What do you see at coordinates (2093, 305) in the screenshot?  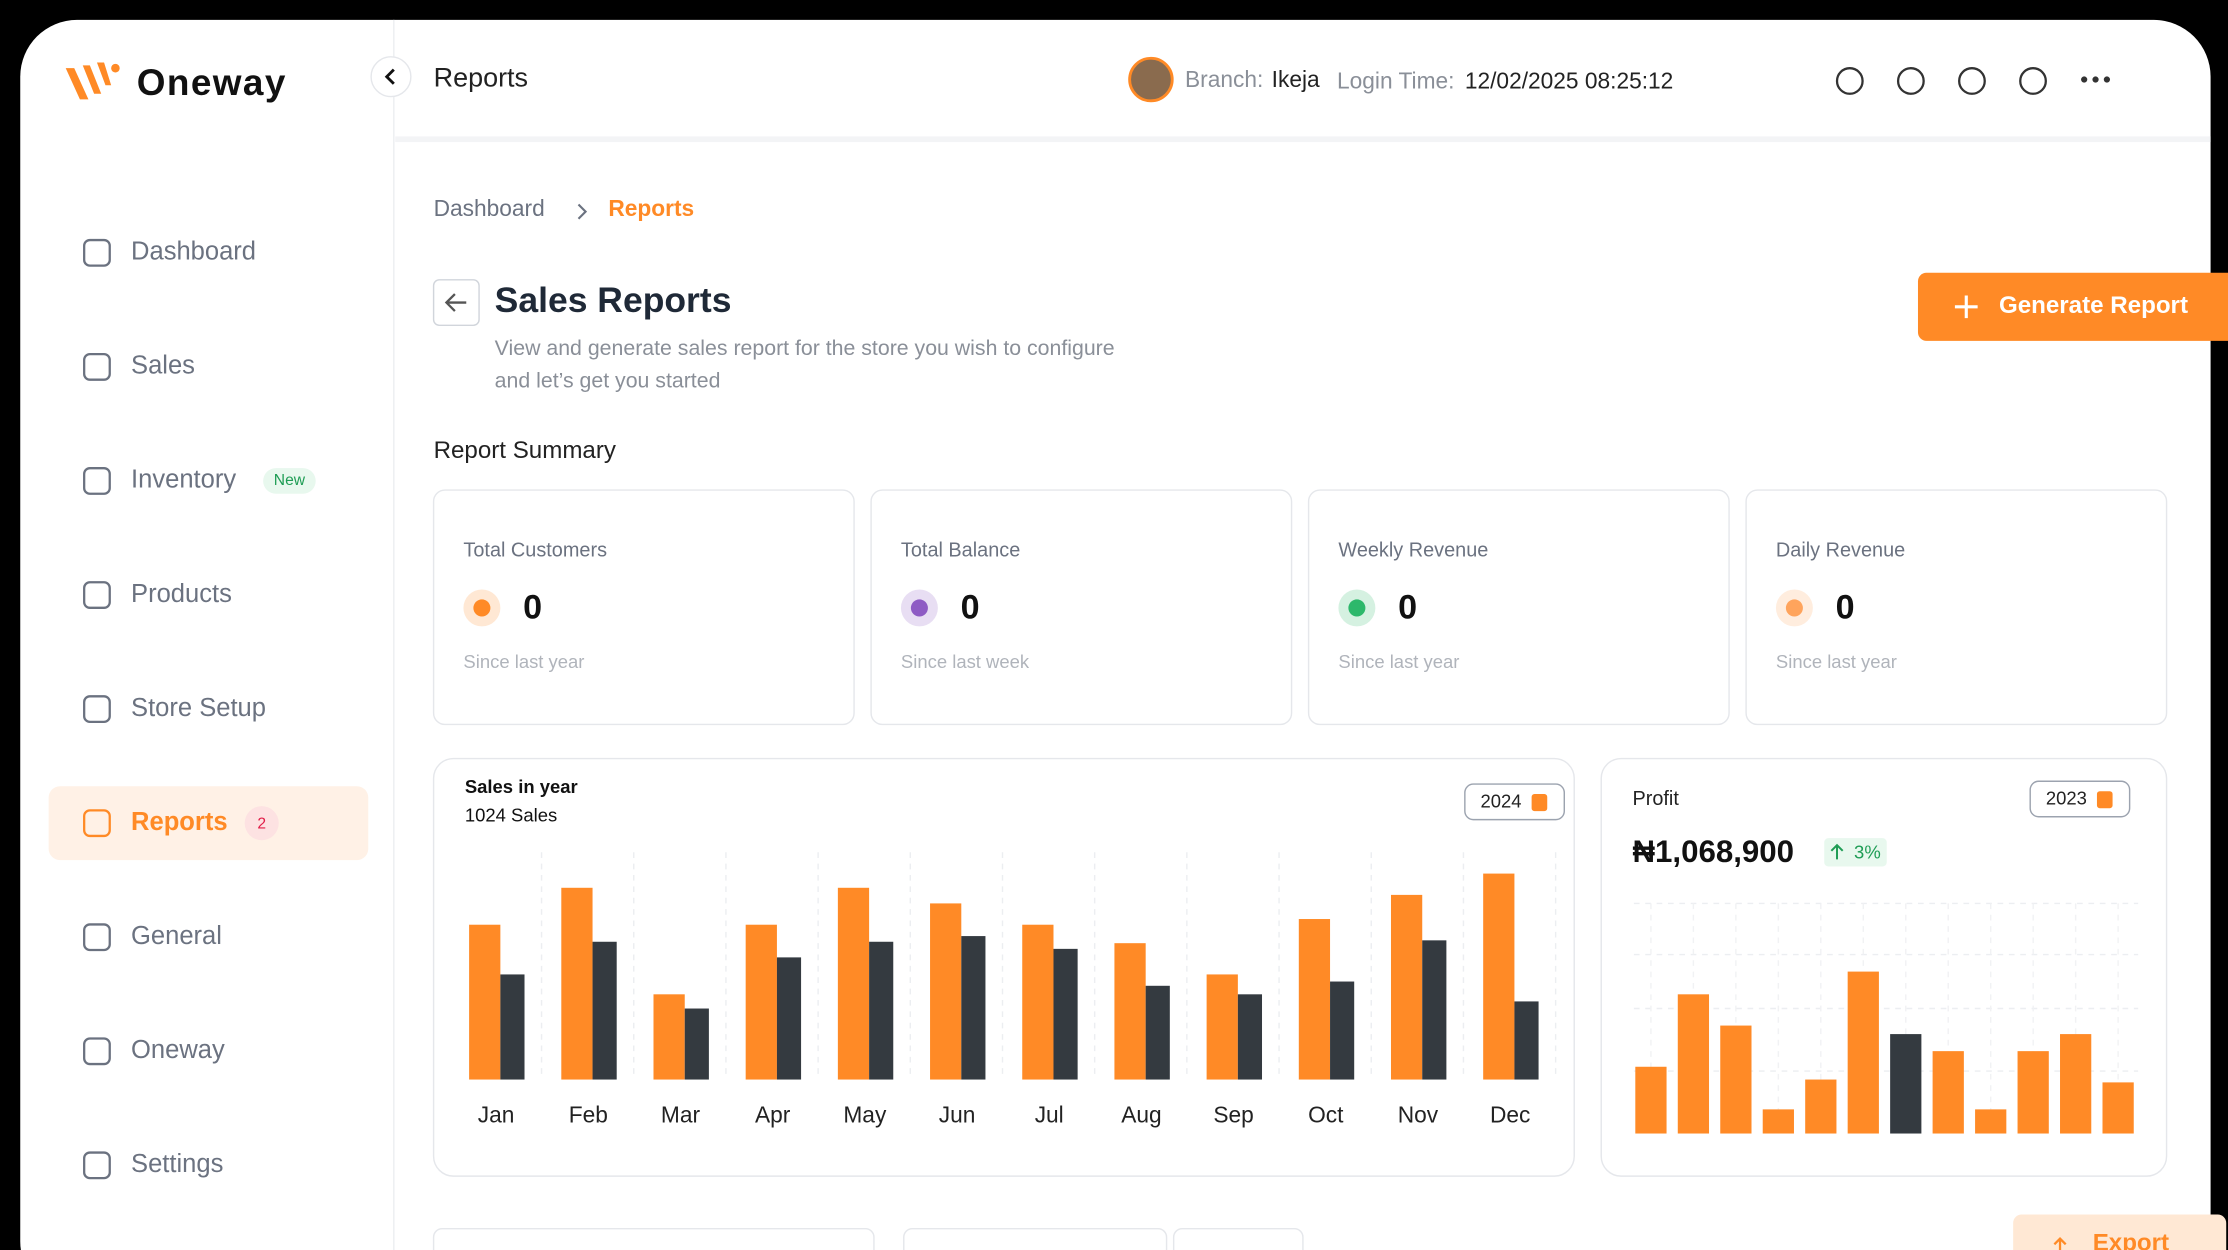 I see `generate-label: Generate Report` at bounding box center [2093, 305].